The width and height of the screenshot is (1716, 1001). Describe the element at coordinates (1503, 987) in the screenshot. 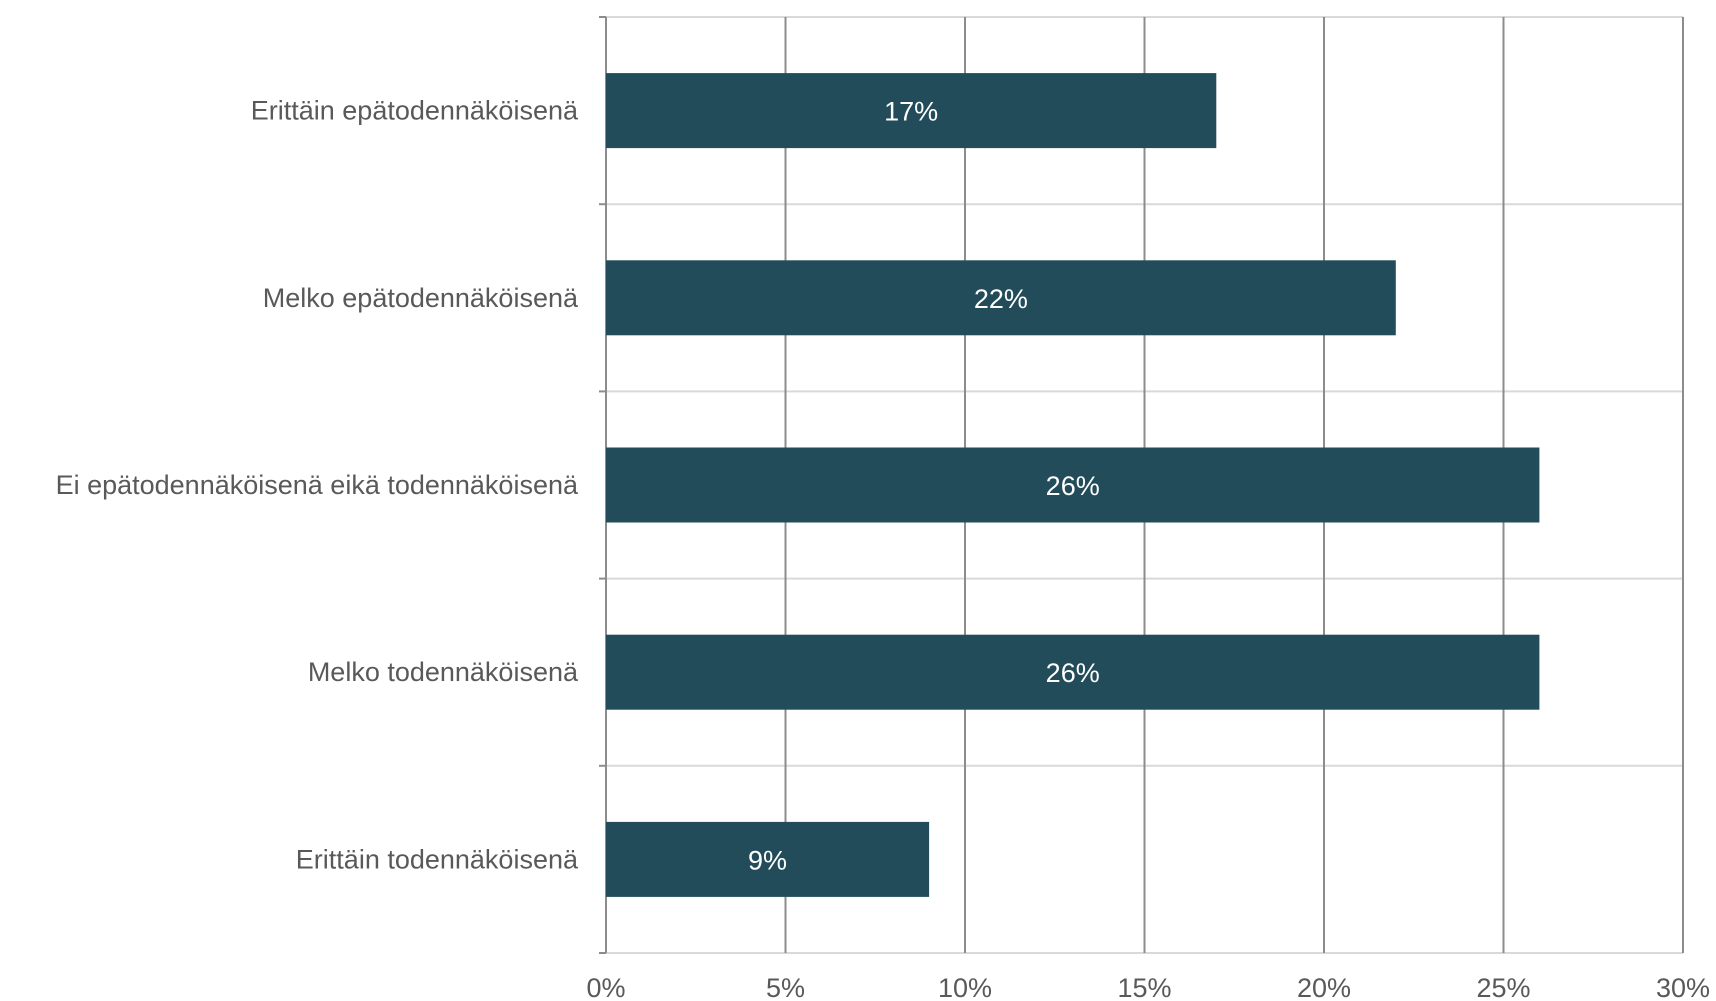

I see `x-tick-label: 25%` at that location.